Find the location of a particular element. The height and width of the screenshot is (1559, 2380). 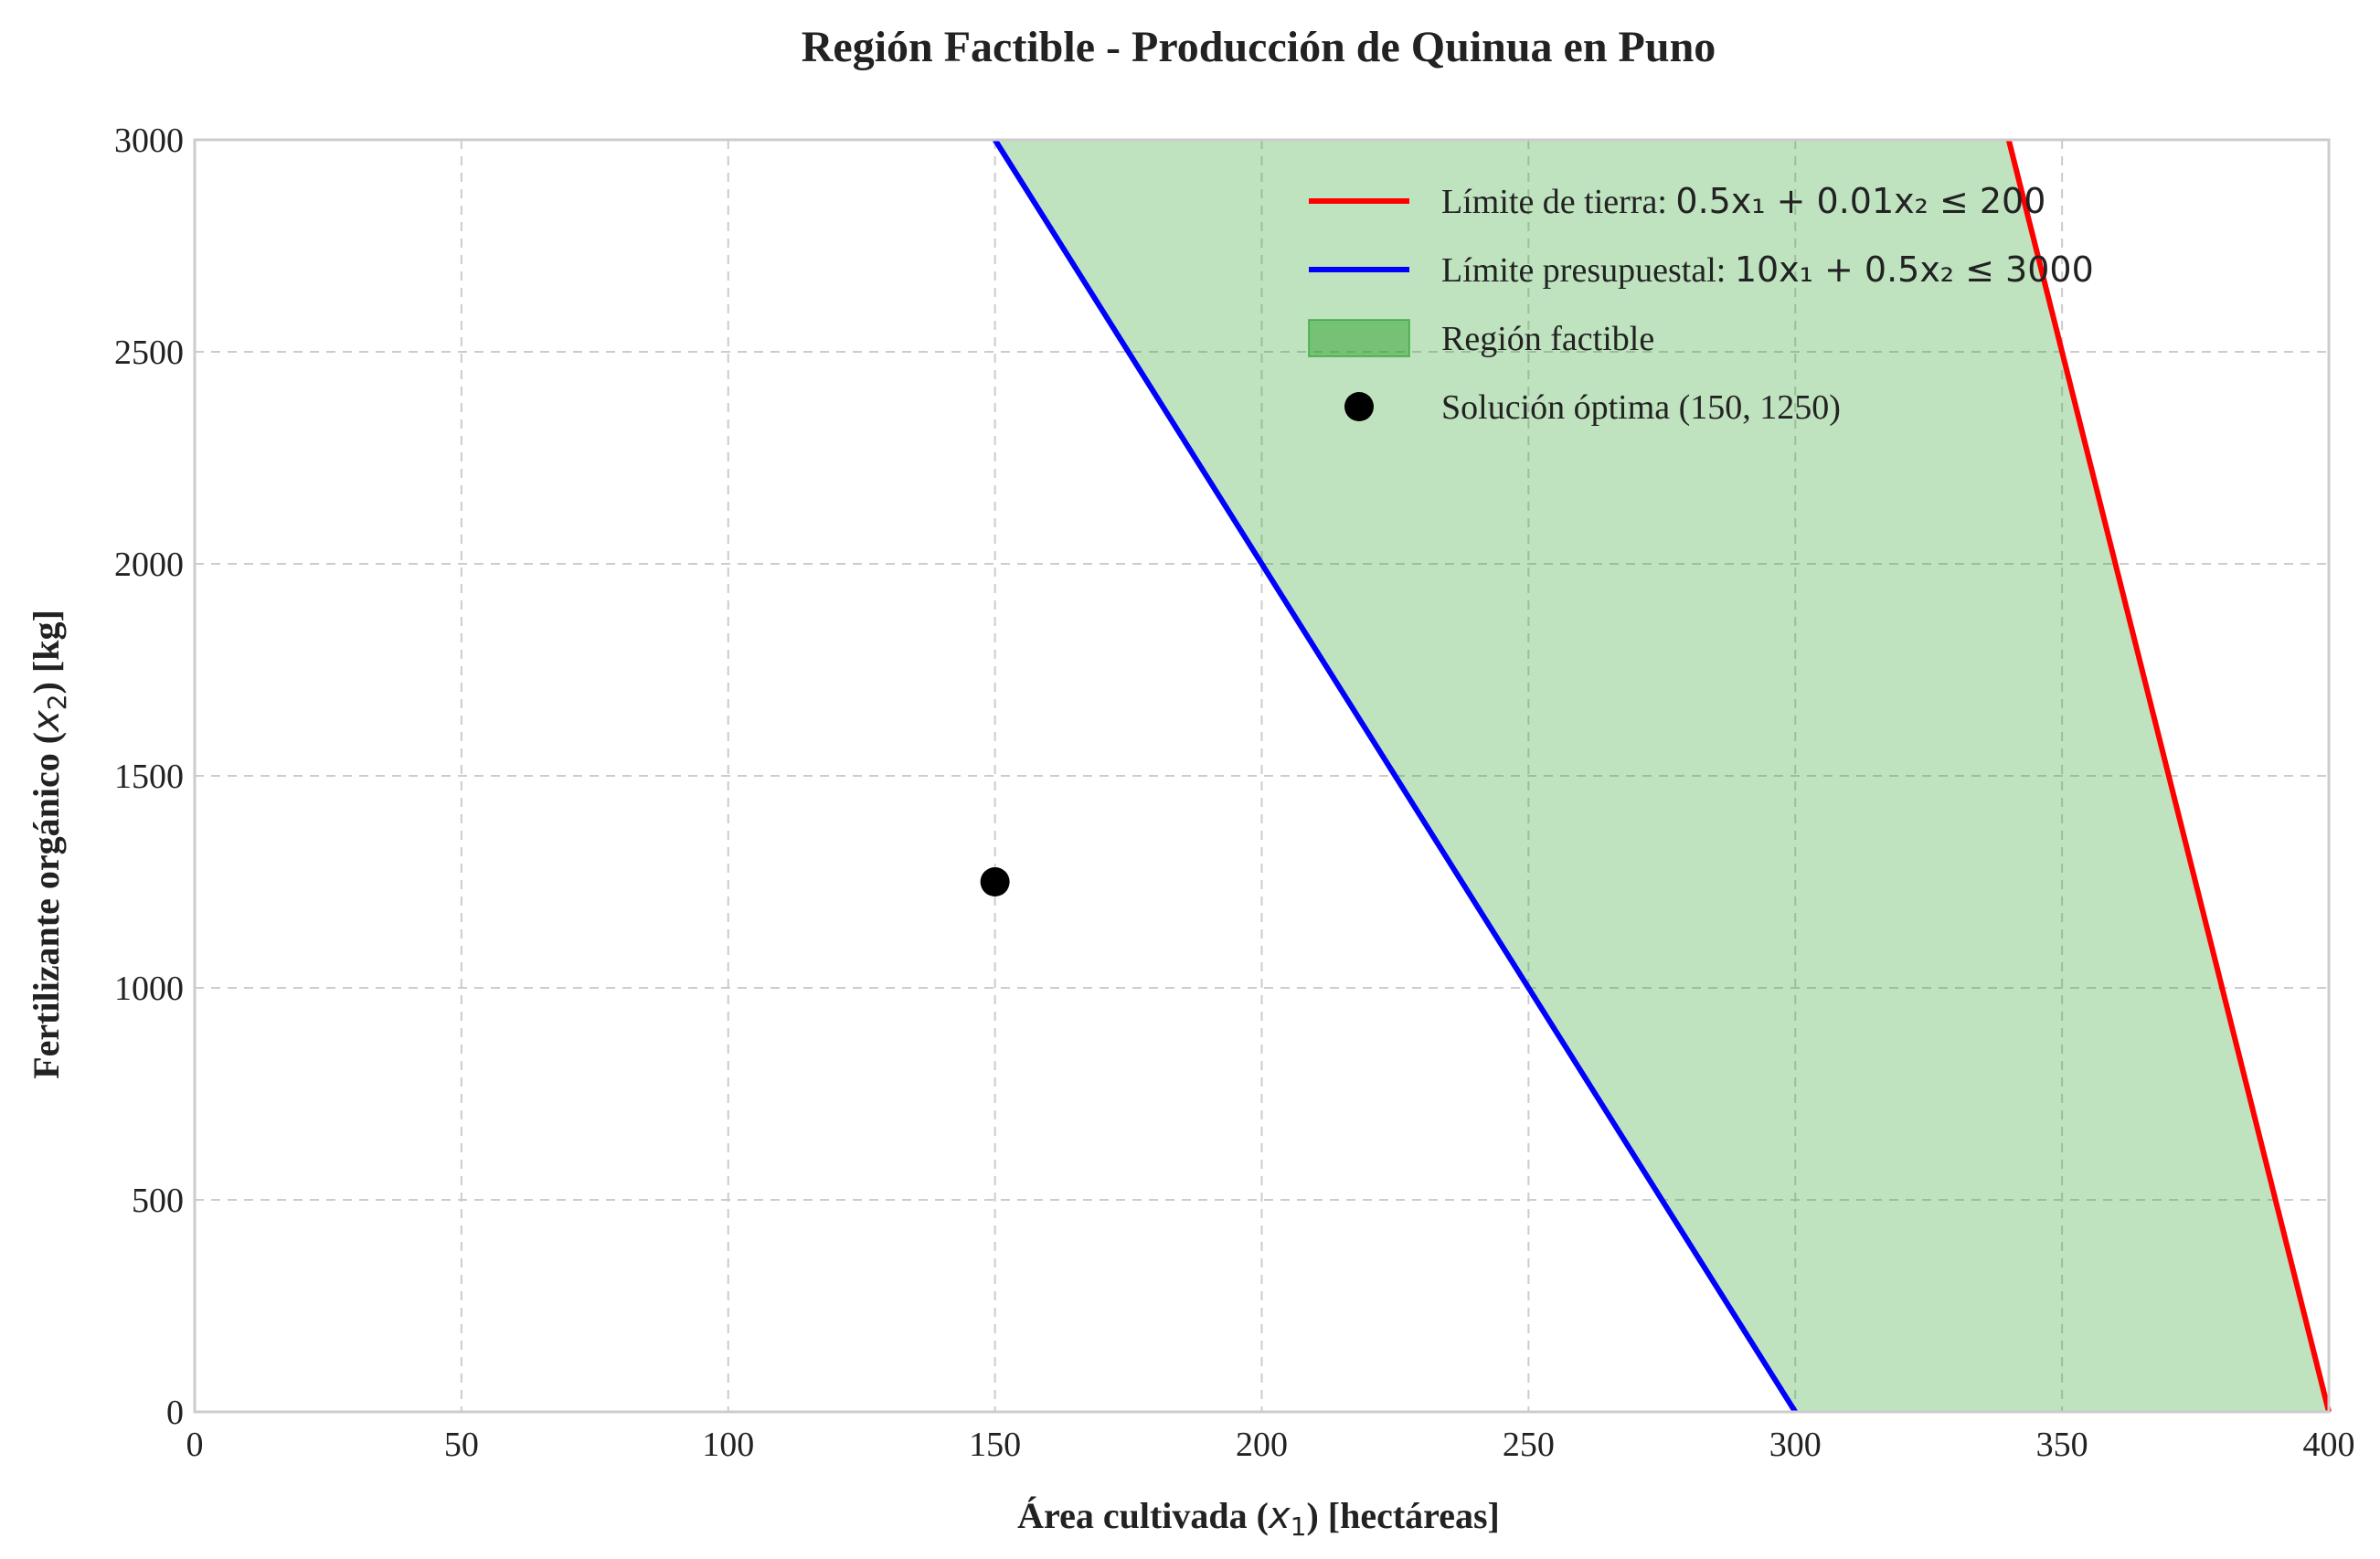

y-tick-label: 3000 is located at coordinates (149, 141).